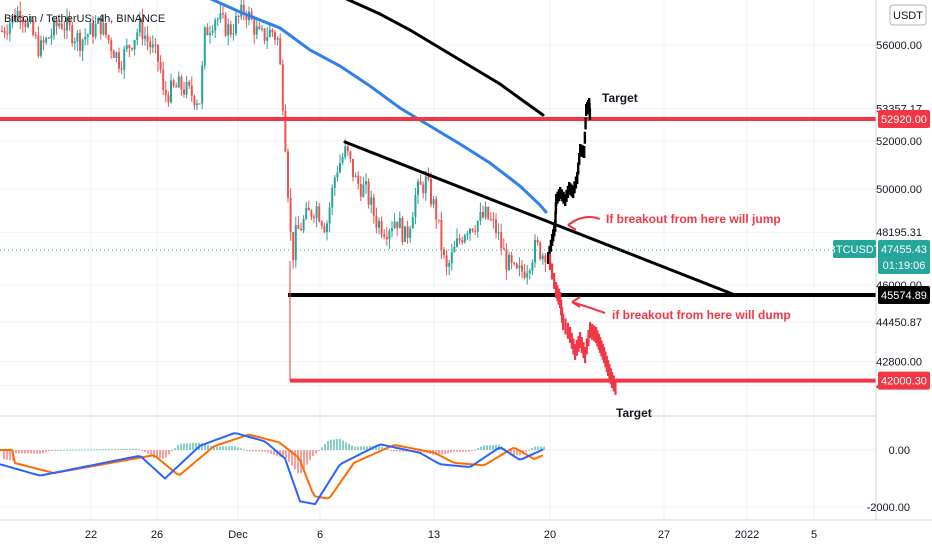 The width and height of the screenshot is (932, 550). What do you see at coordinates (904, 256) in the screenshot?
I see `current-price-box` at bounding box center [904, 256].